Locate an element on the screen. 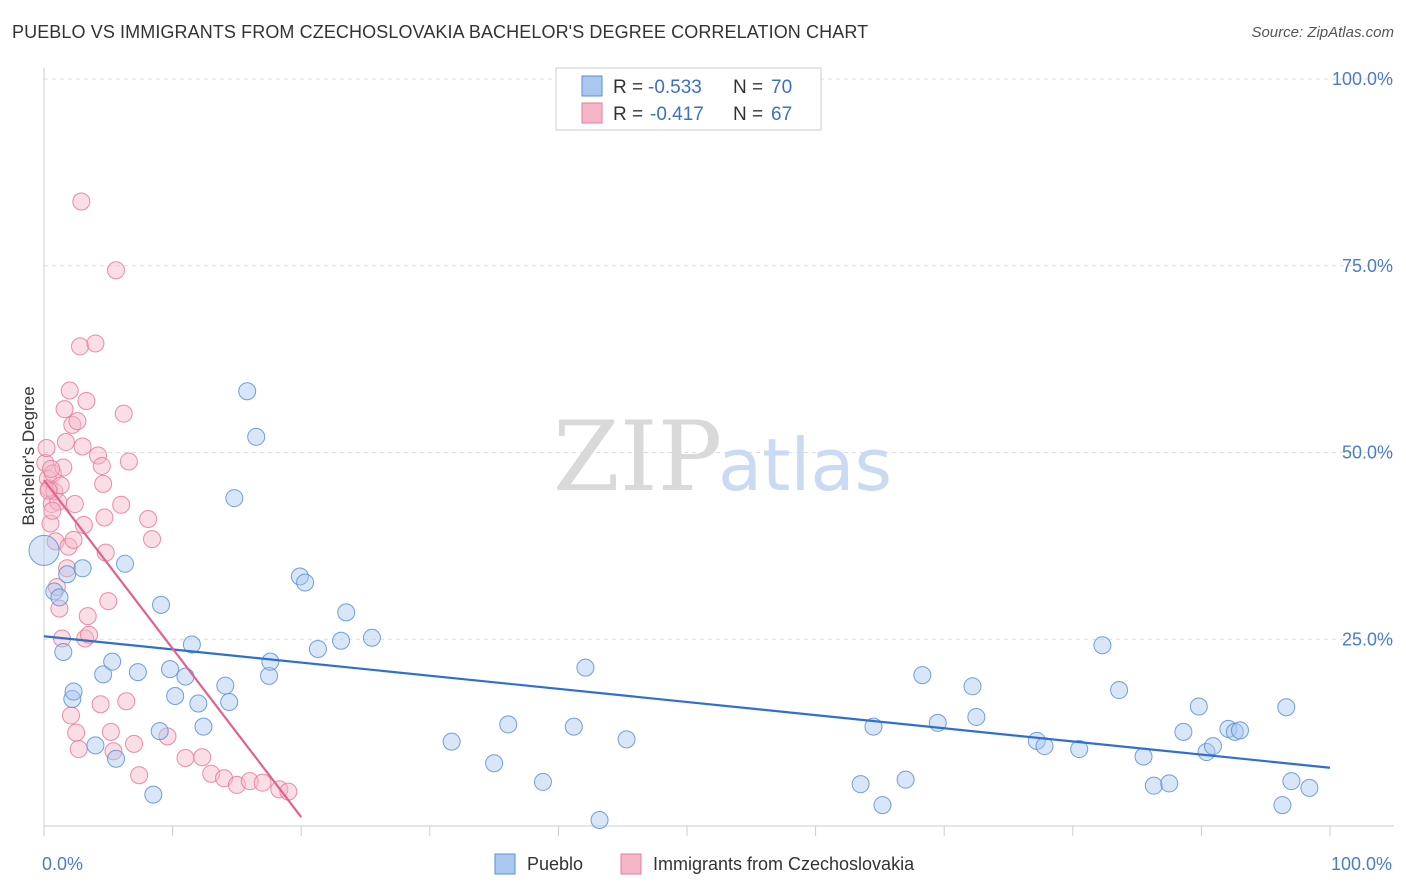 The height and width of the screenshot is (892, 1406). bottom-legend-label-czech: Immigrants from Czechoslovakia is located at coordinates (784, 864).